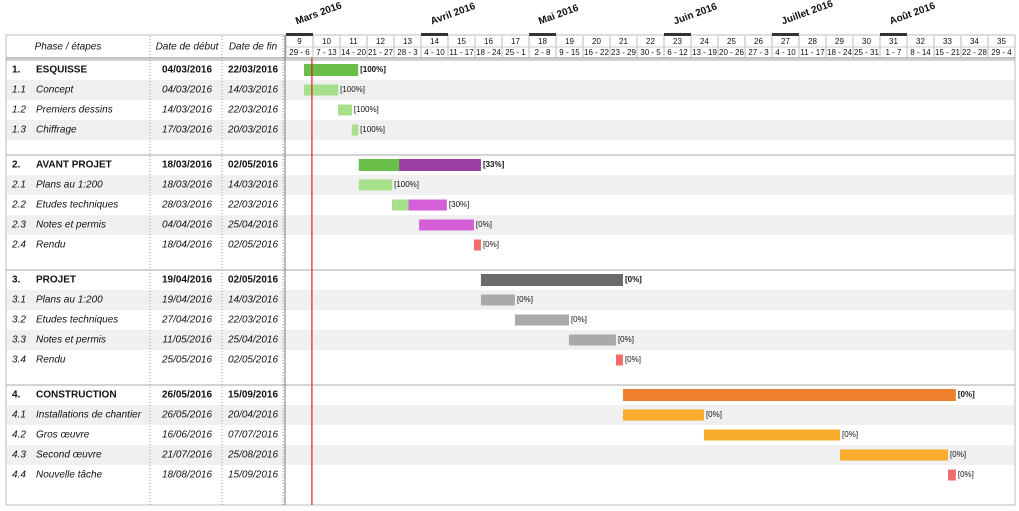  What do you see at coordinates (19, 300) in the screenshot?
I see `task-number: 3.1` at bounding box center [19, 300].